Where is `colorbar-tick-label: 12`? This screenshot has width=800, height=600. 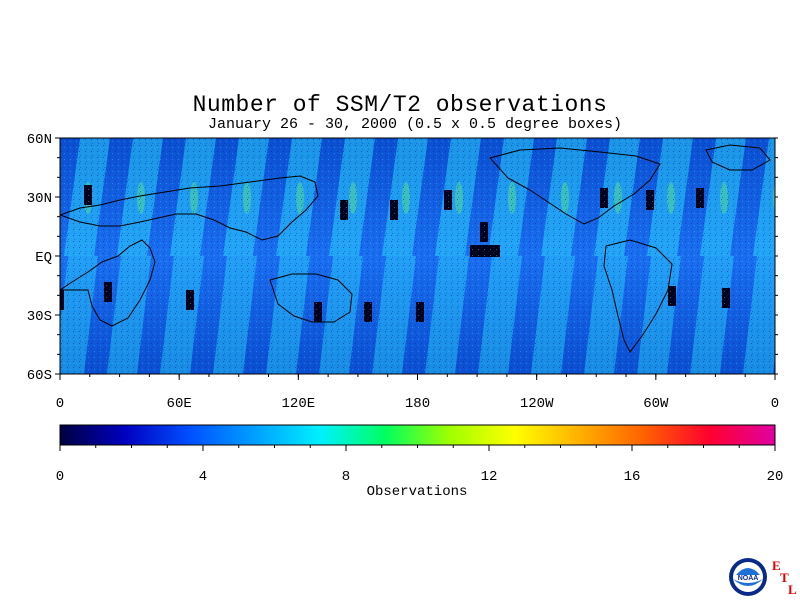 colorbar-tick-label: 12 is located at coordinates (489, 477).